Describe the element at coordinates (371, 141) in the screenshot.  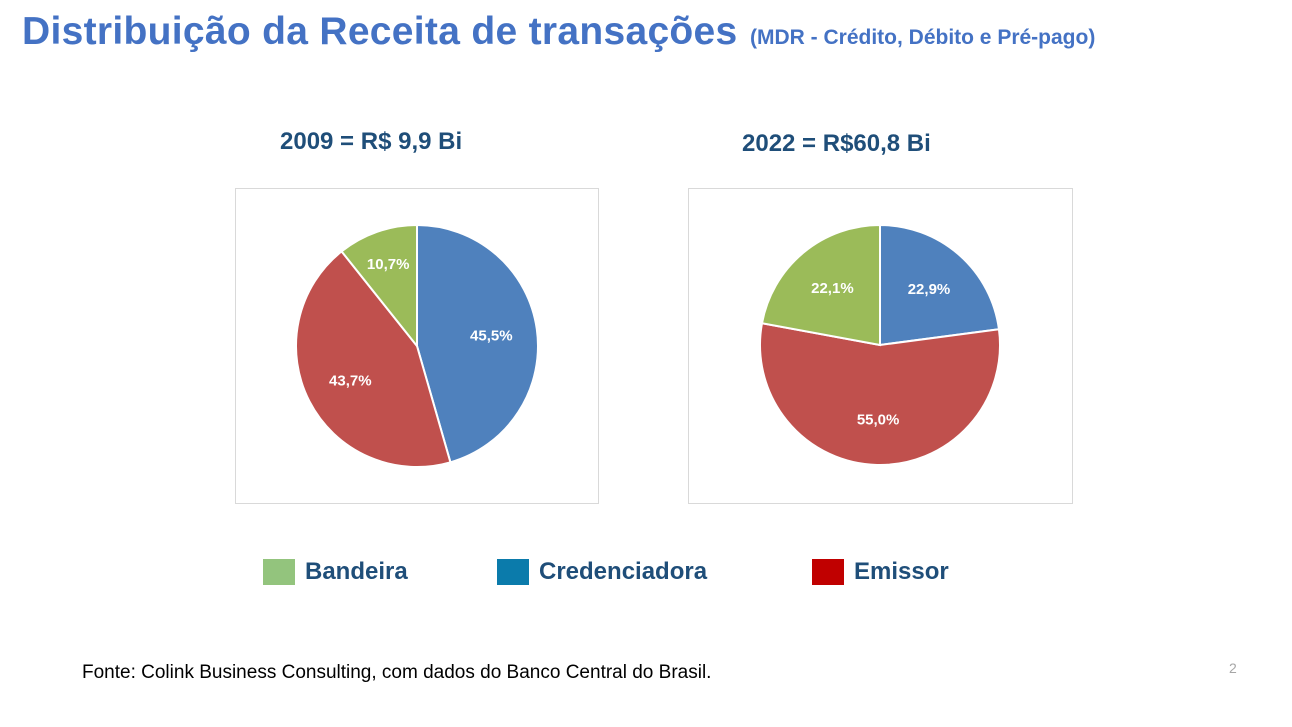
I see `chart-title-2009: 2009 = R$ 9,9 Bi` at that location.